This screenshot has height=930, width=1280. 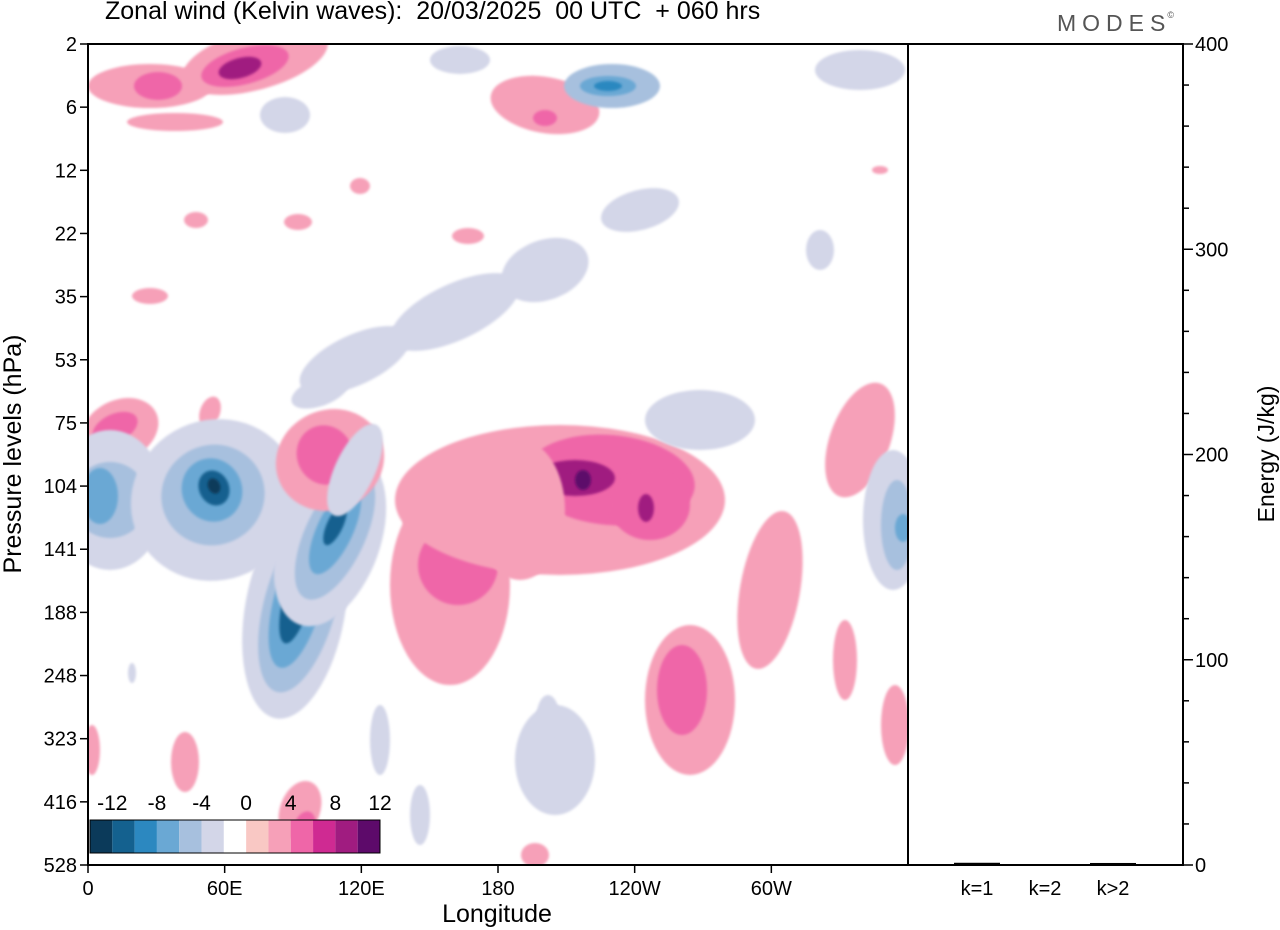 I want to click on x-tick-label: 0, so click(x=87, y=889).